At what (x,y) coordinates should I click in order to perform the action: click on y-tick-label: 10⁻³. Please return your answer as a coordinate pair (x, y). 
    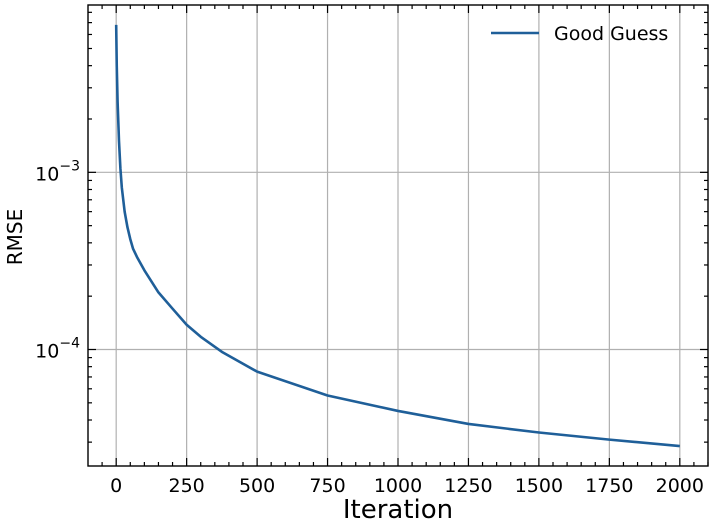
    Looking at the image, I should click on (57, 171).